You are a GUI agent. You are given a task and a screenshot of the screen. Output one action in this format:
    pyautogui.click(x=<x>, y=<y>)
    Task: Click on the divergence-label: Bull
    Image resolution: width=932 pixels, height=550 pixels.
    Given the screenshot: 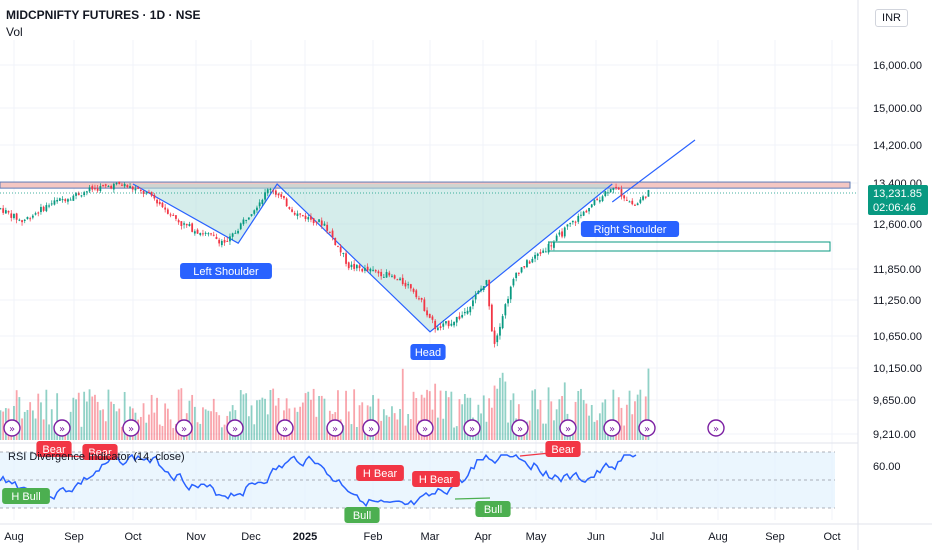 What is the action you would take?
    pyautogui.click(x=493, y=509)
    